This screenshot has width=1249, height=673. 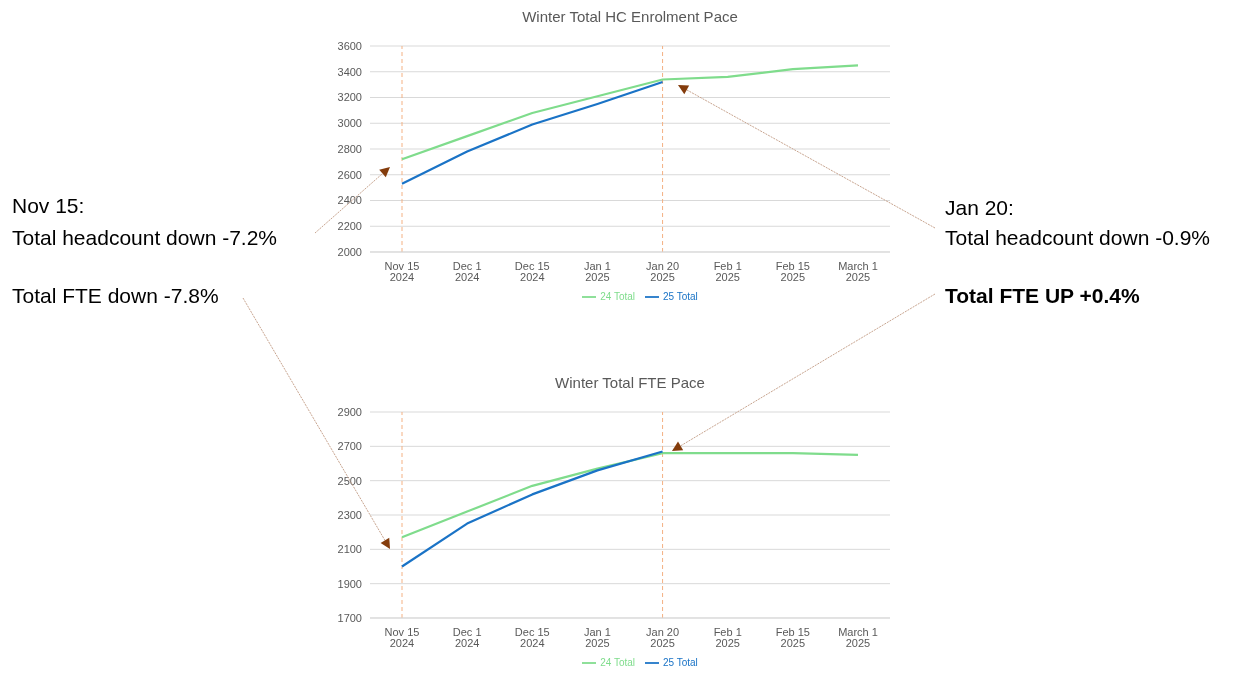 I want to click on y-tick-label: 1700, so click(x=349, y=617).